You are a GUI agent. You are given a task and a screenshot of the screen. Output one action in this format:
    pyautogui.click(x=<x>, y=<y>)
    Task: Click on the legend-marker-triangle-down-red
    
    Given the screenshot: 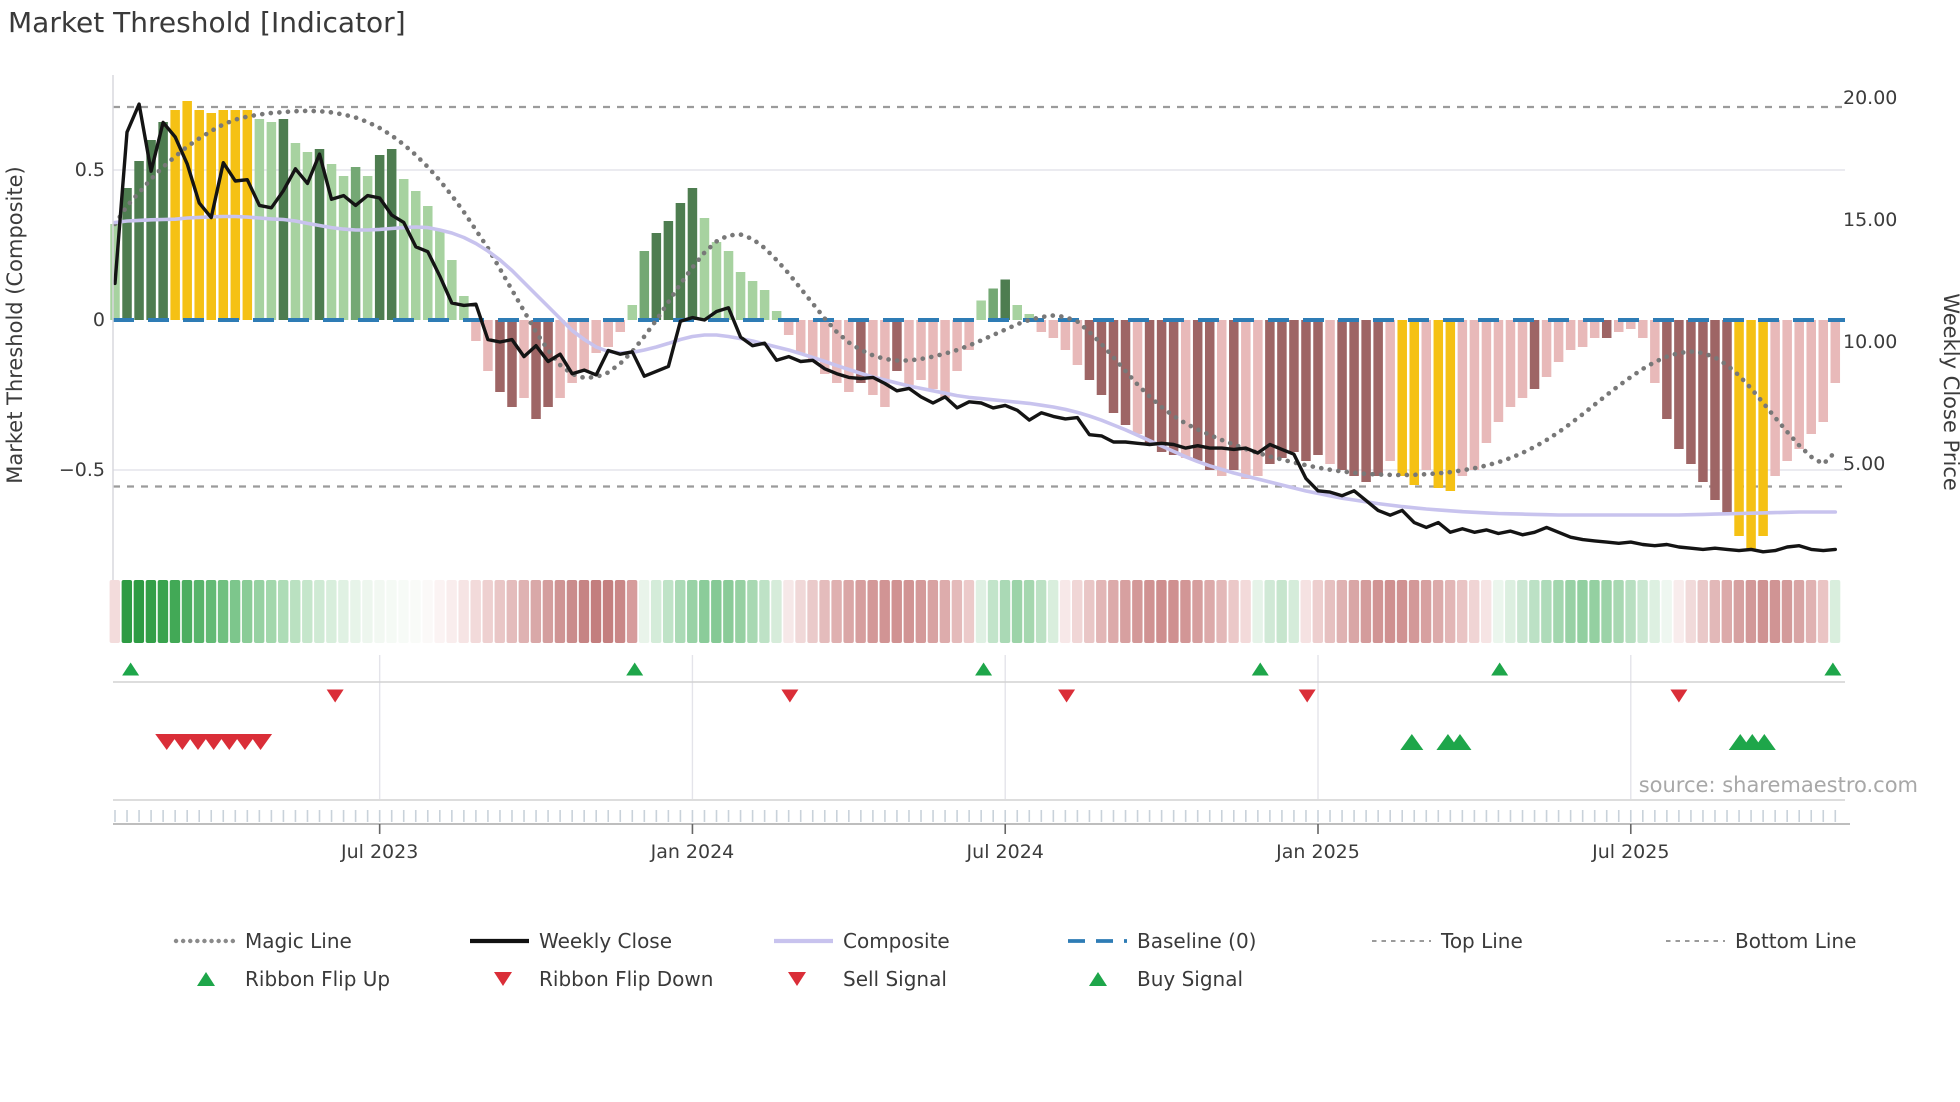 What is the action you would take?
    pyautogui.click(x=503, y=979)
    